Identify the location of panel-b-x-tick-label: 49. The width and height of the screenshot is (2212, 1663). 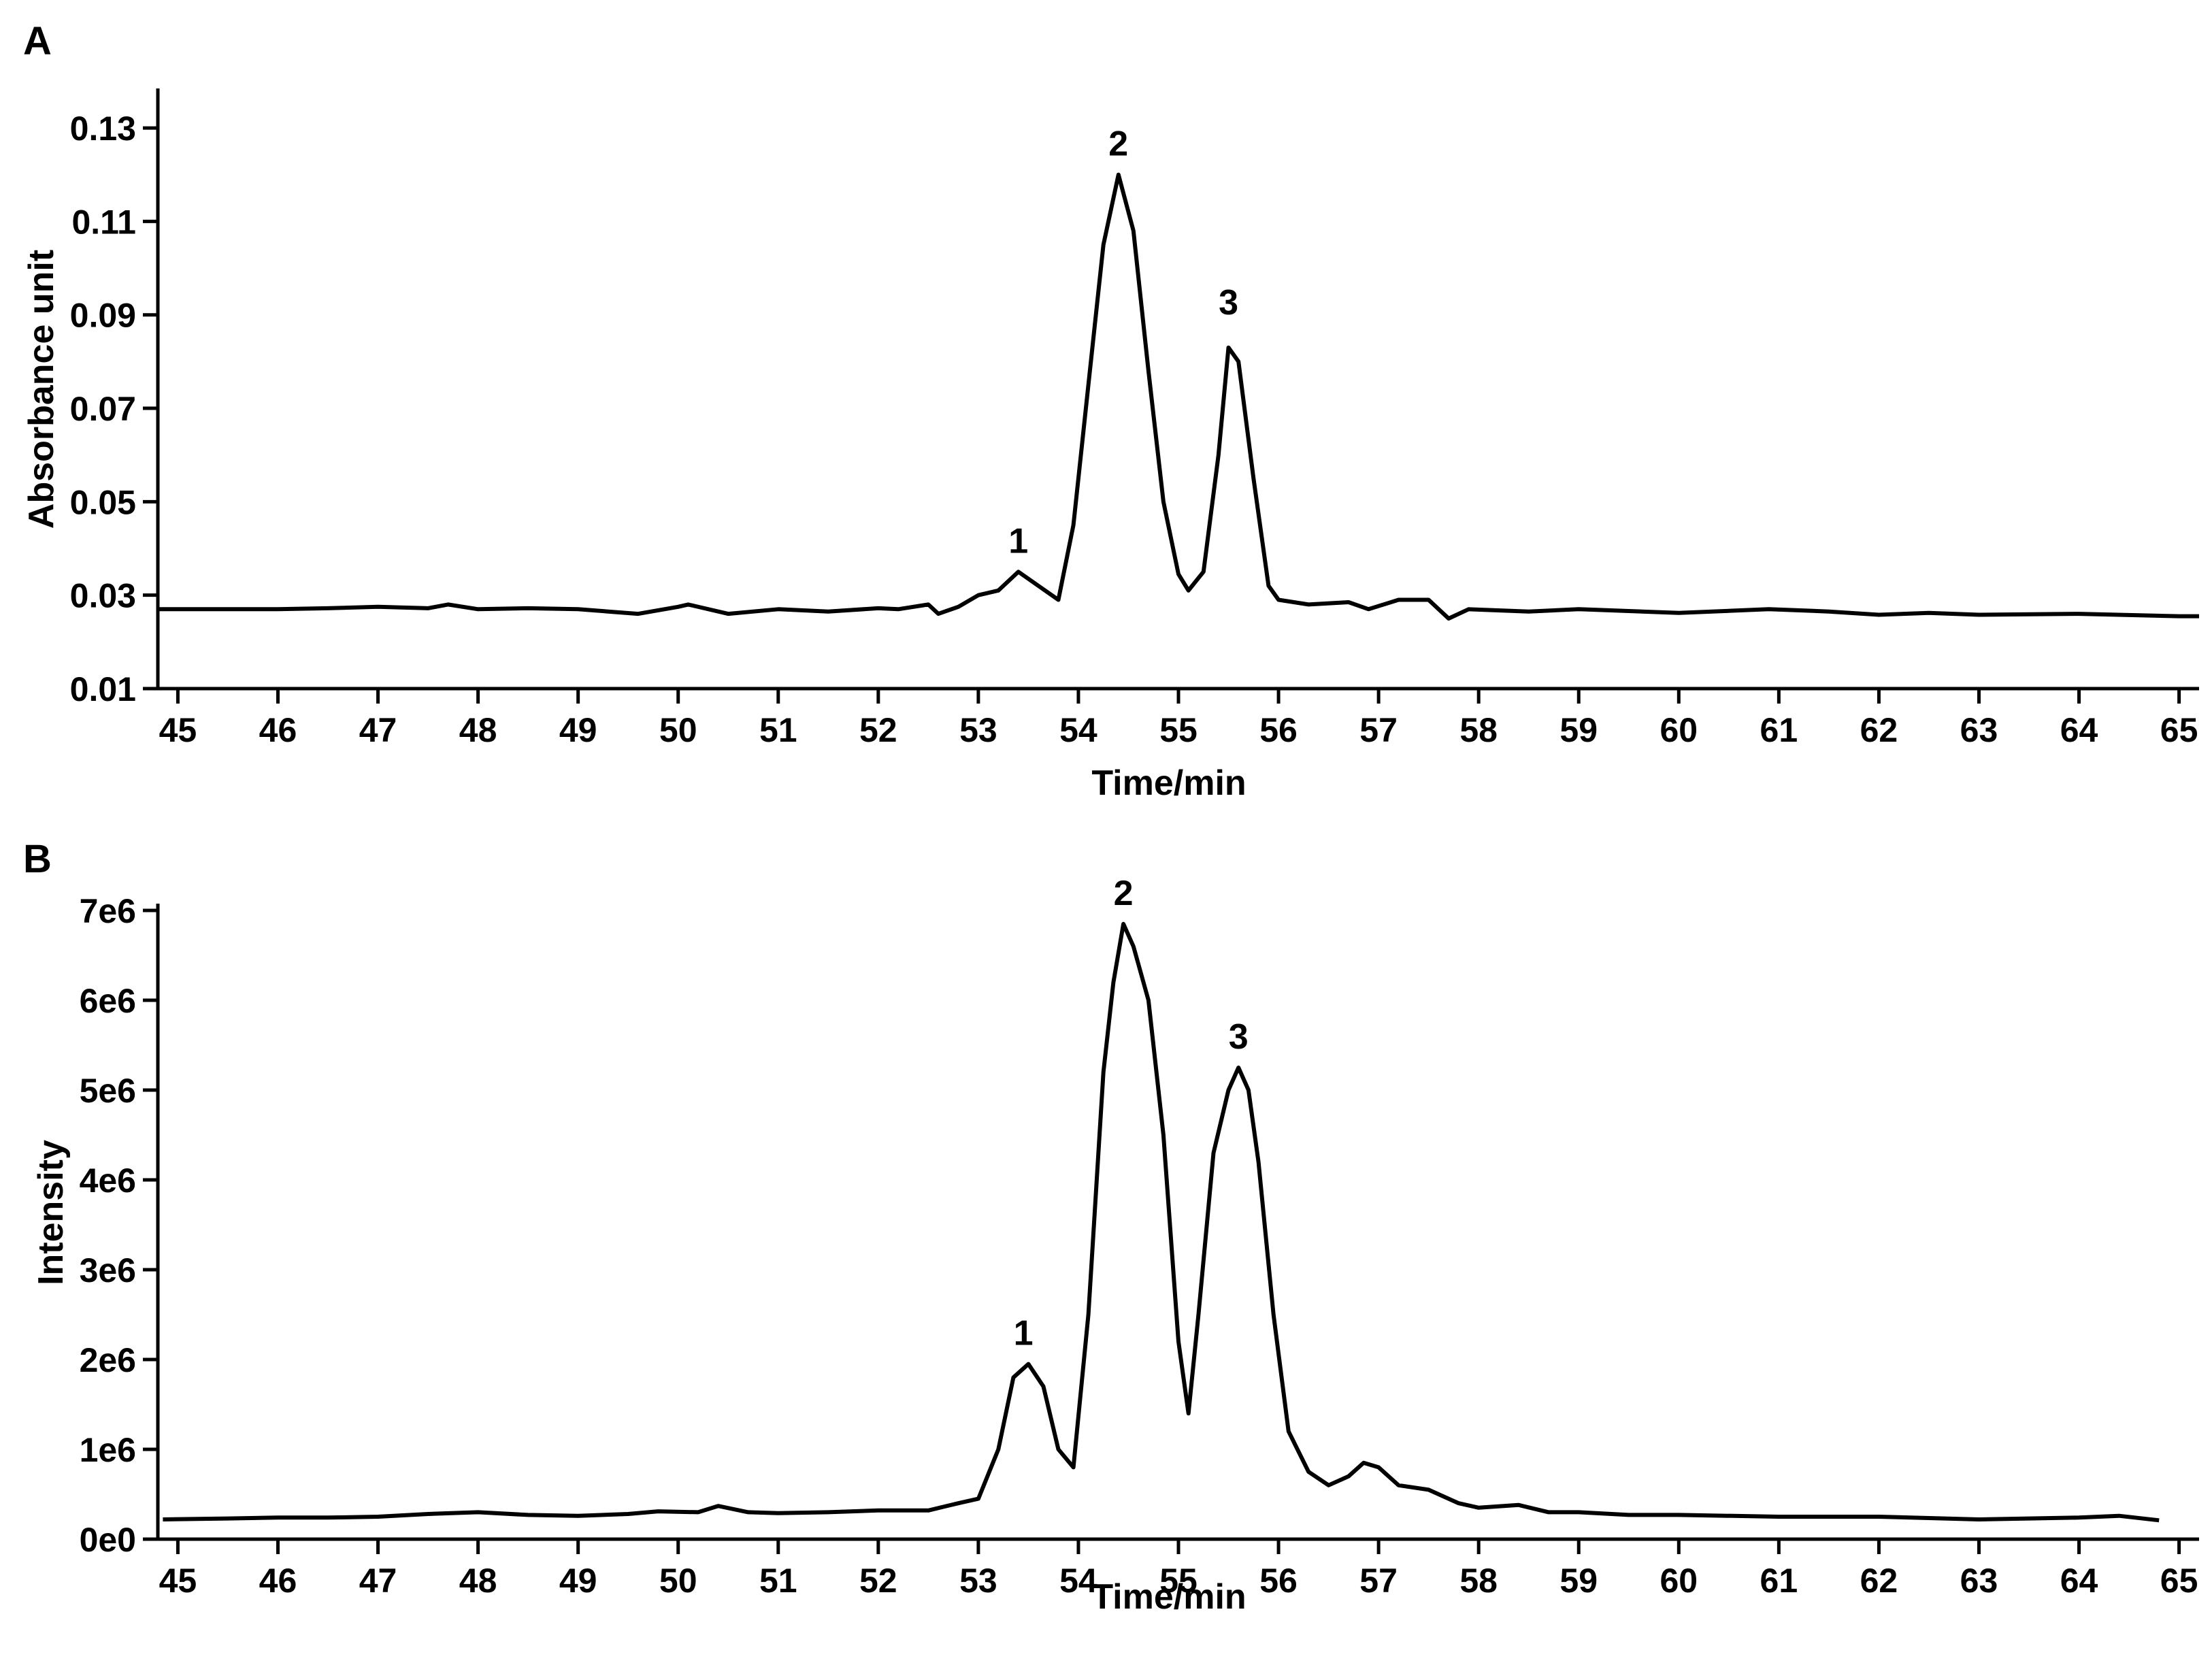
(578, 1581).